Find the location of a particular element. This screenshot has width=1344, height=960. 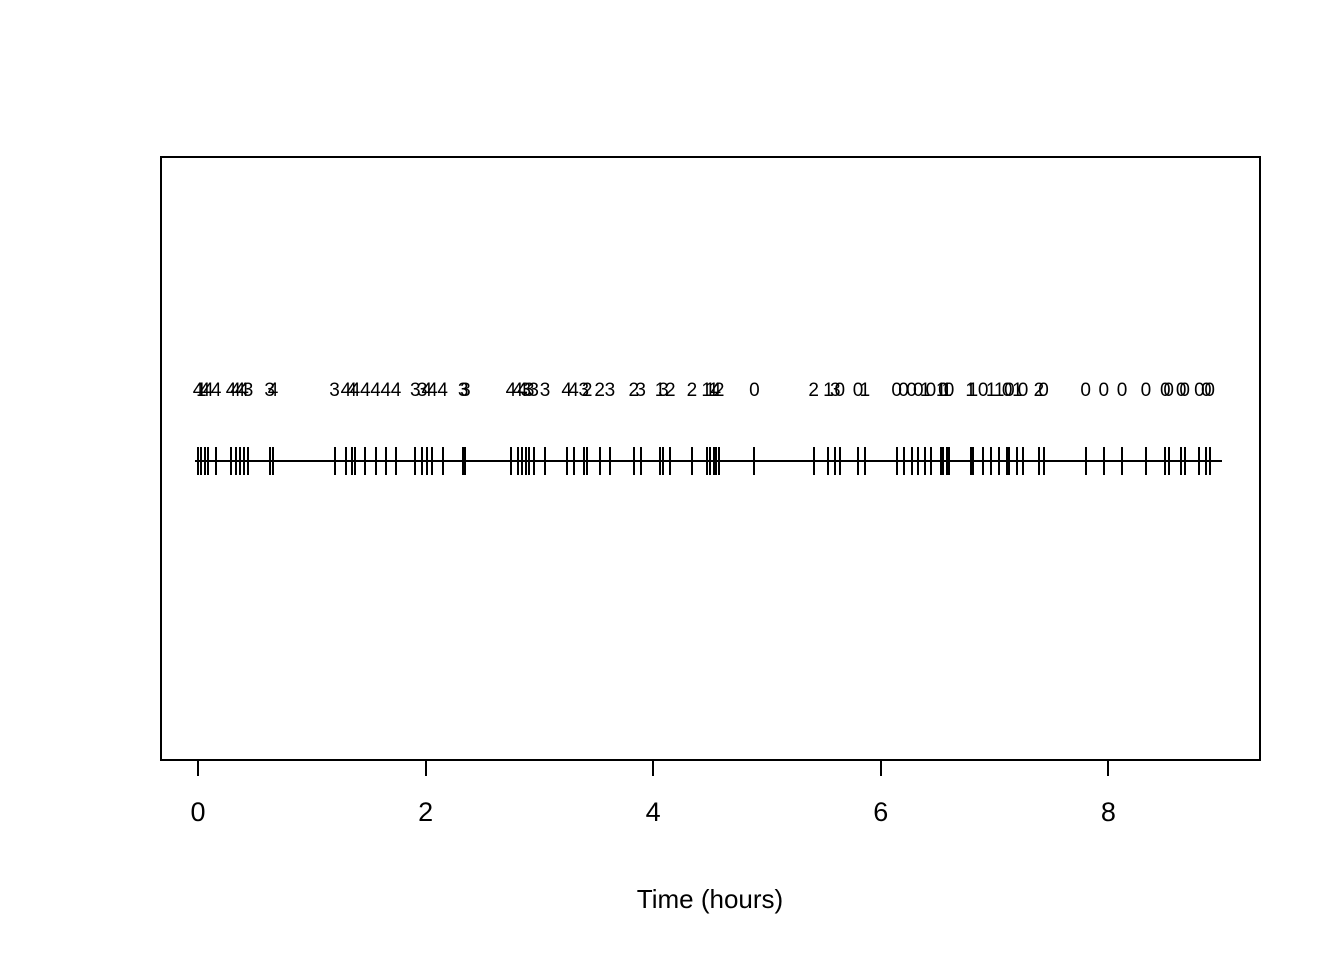

x-axis-tick-label: 8 is located at coordinates (1108, 812).